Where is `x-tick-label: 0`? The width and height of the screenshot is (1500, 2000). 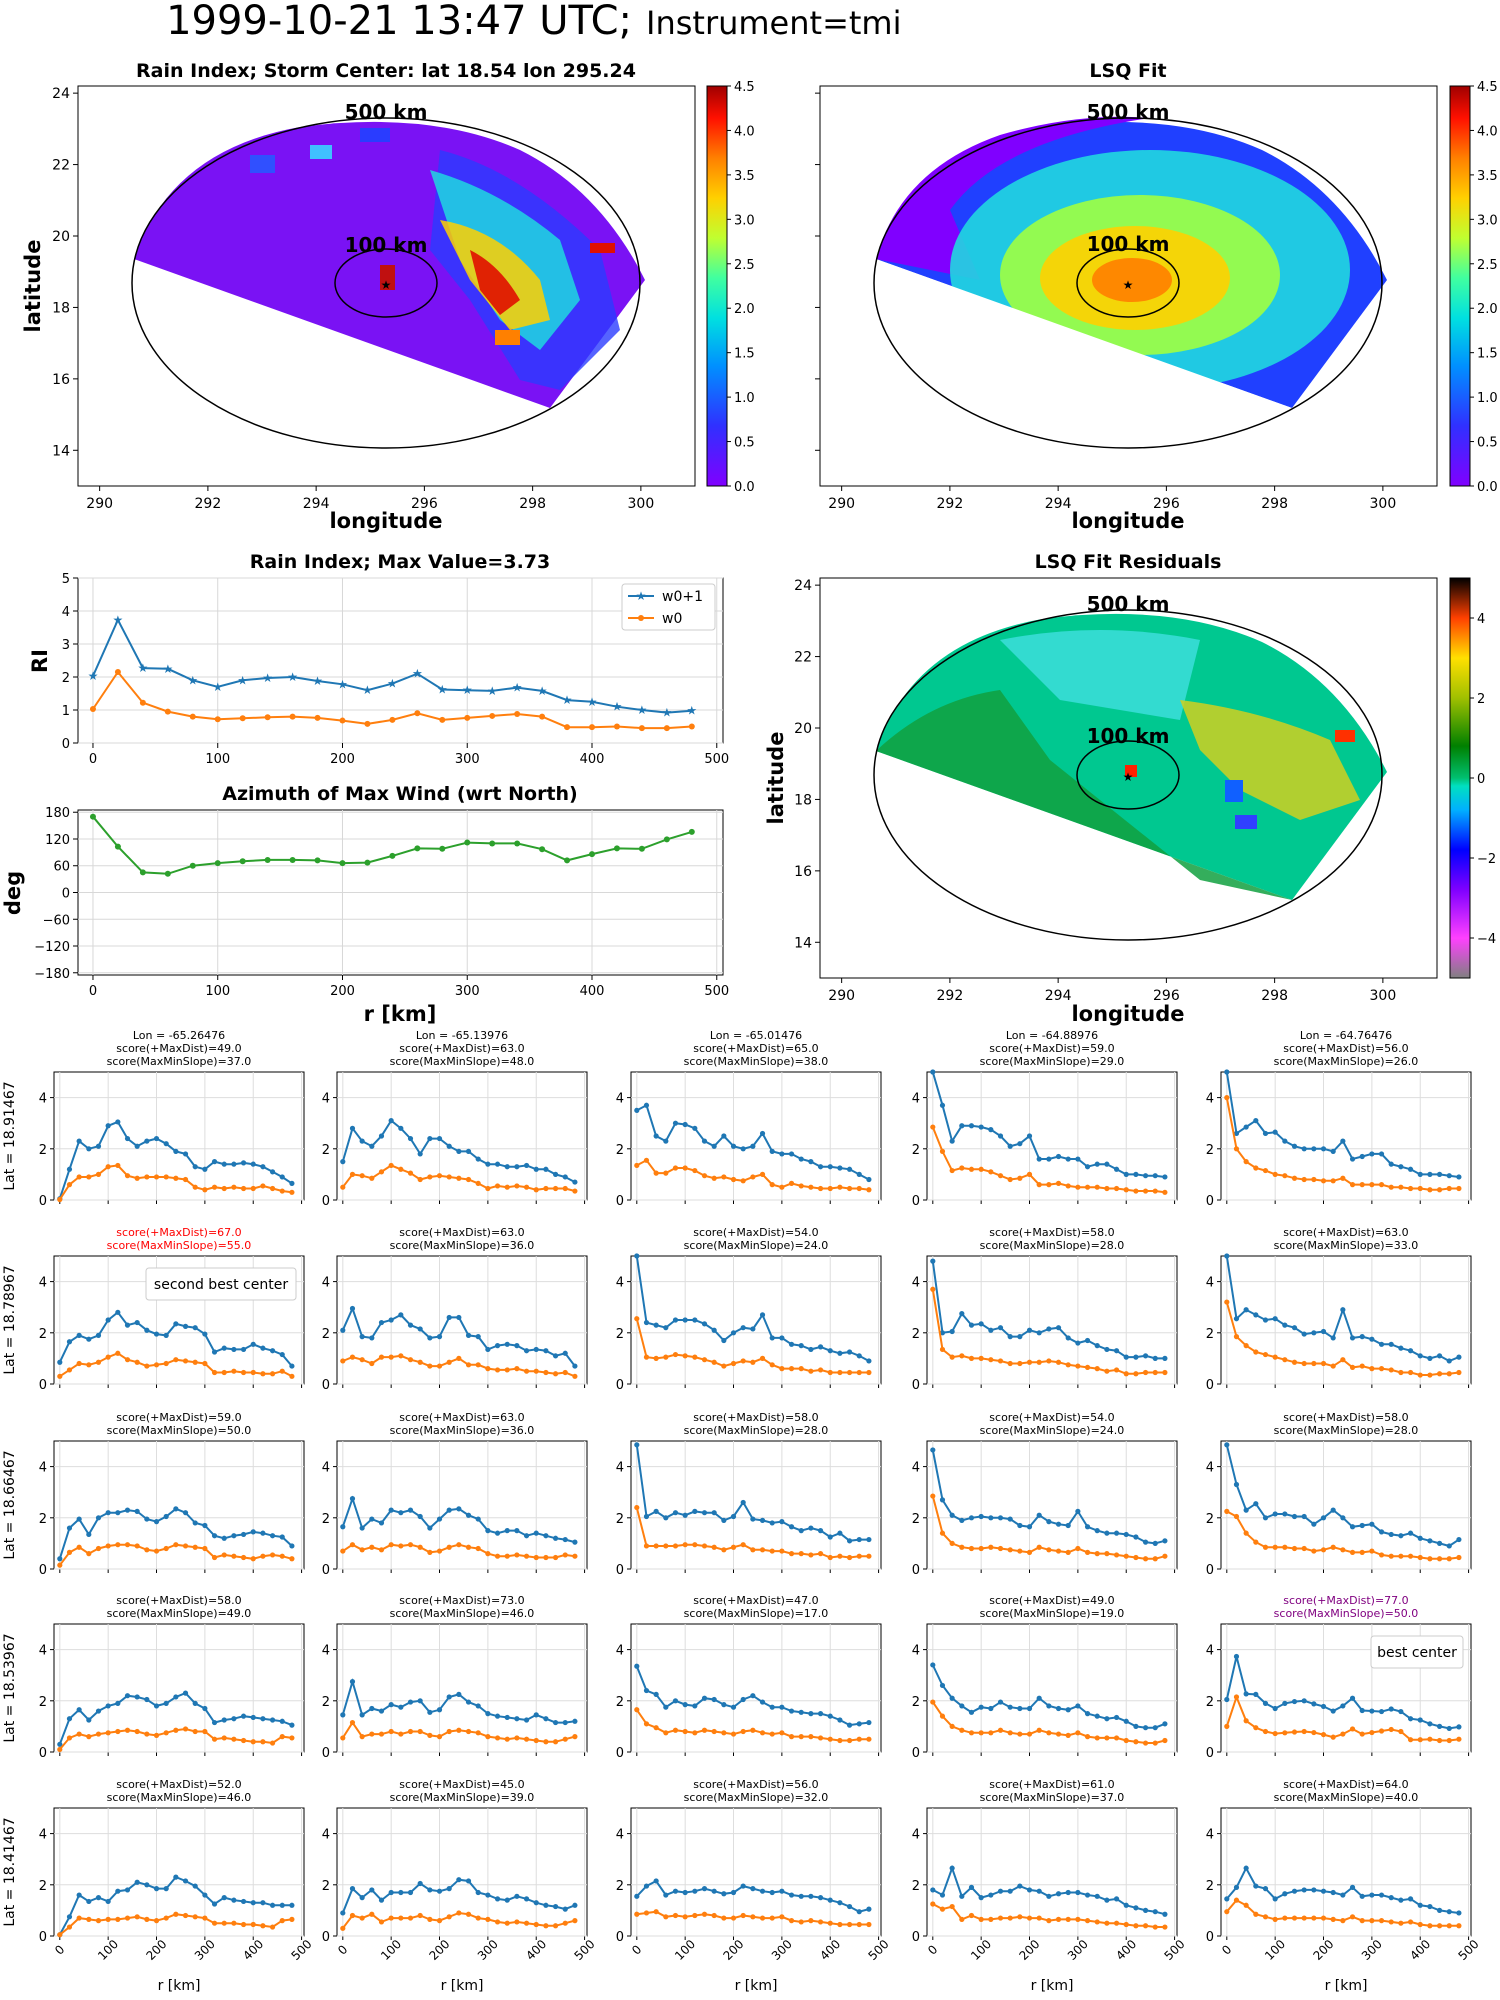
x-tick-label: 0 is located at coordinates (93, 759).